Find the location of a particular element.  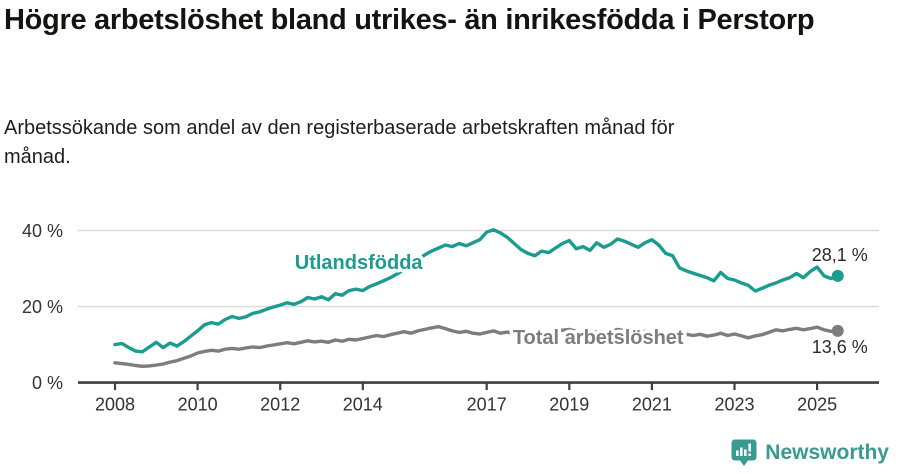

y-tick-label: 20 % is located at coordinates (42, 307).